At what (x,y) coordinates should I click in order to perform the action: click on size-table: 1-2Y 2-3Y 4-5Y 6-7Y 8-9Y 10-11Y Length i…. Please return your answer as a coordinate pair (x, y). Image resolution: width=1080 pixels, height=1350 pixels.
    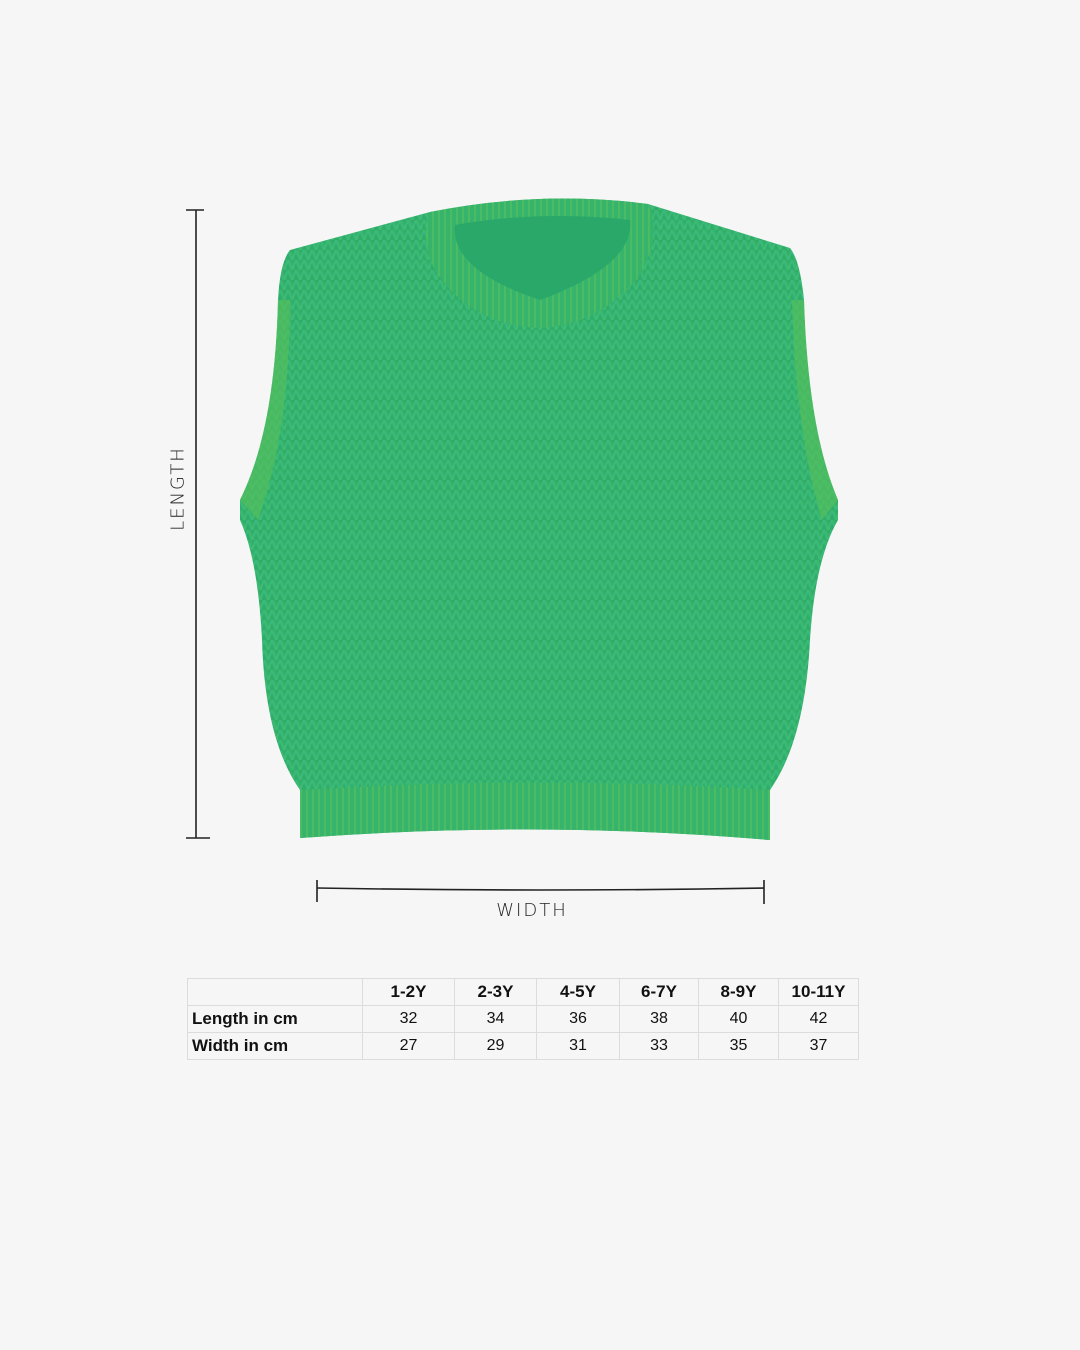
    Looking at the image, I should click on (523, 1019).